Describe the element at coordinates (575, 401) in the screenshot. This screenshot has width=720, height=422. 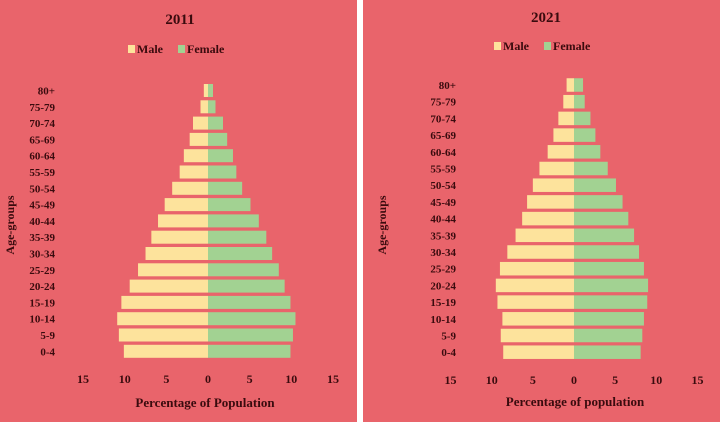
I see `x-axis-label: Percentage of population` at that location.